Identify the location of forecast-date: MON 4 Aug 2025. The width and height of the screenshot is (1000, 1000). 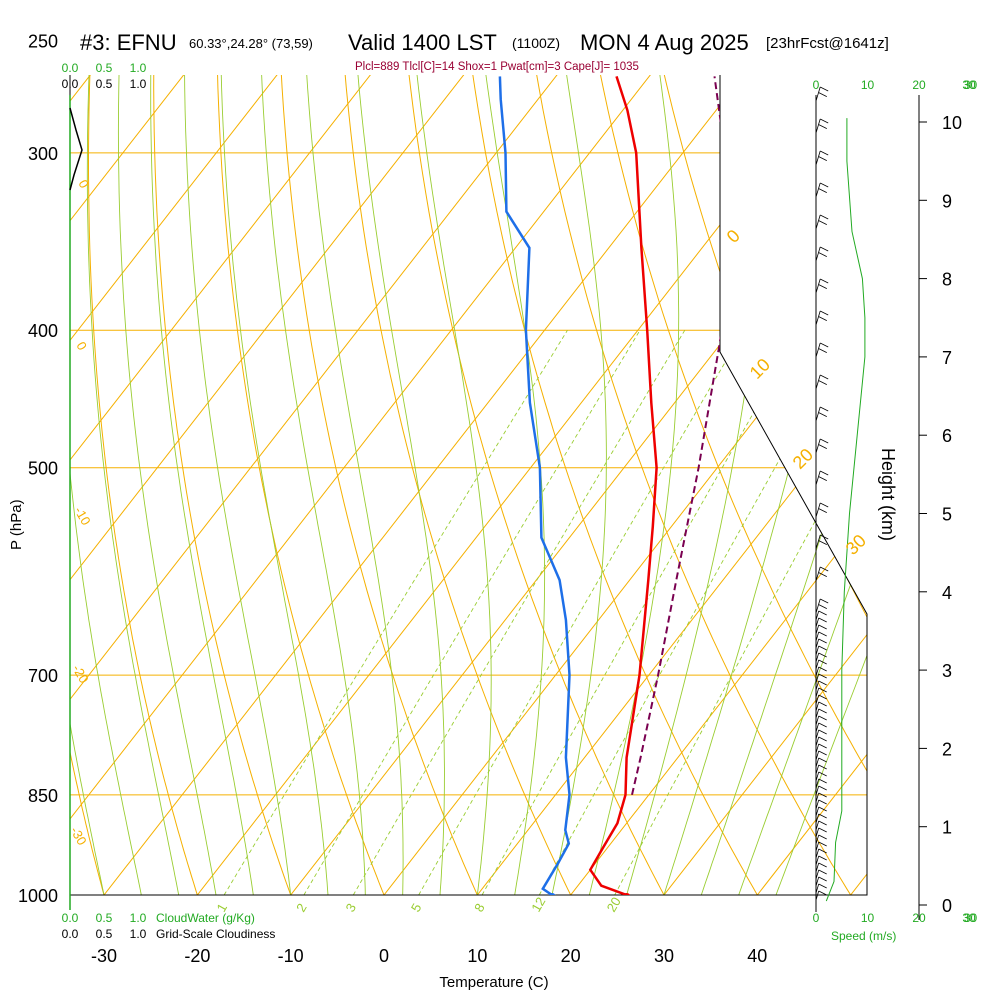
(664, 42).